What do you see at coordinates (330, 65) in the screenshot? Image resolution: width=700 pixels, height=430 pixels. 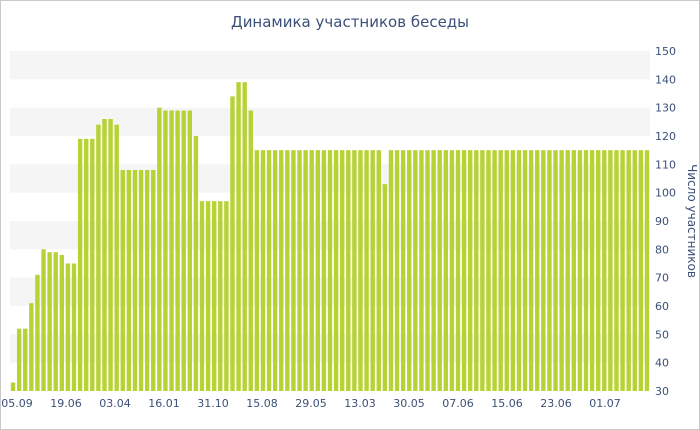 I see `grid-band` at bounding box center [330, 65].